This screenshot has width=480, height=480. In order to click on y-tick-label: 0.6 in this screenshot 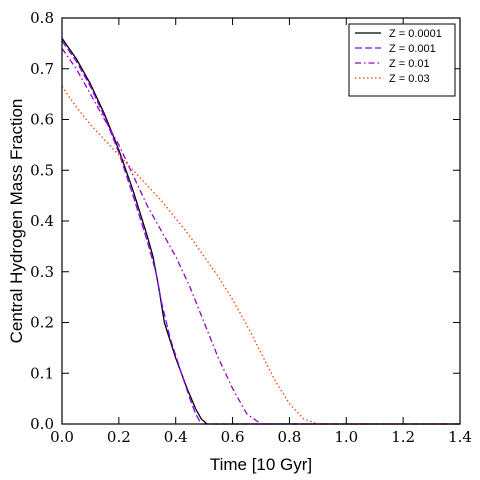, I will do `click(42, 120)`.